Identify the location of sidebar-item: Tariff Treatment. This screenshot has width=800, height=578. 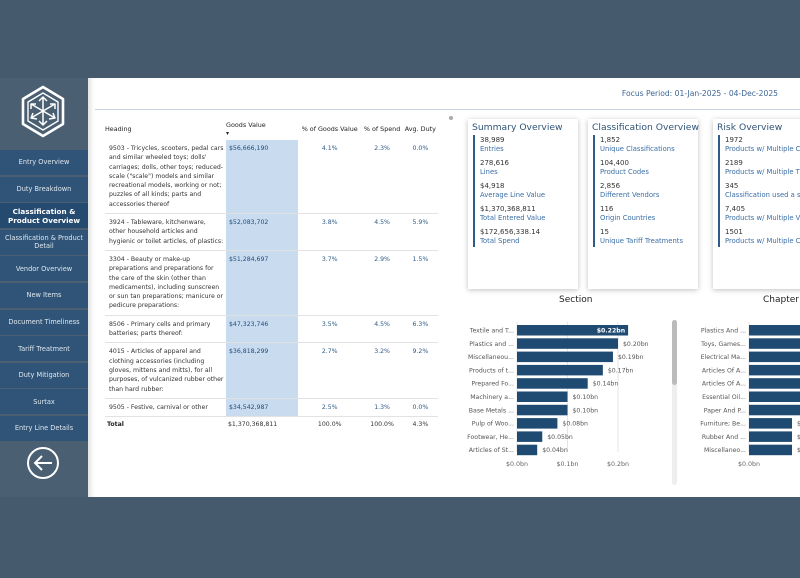
(44, 349).